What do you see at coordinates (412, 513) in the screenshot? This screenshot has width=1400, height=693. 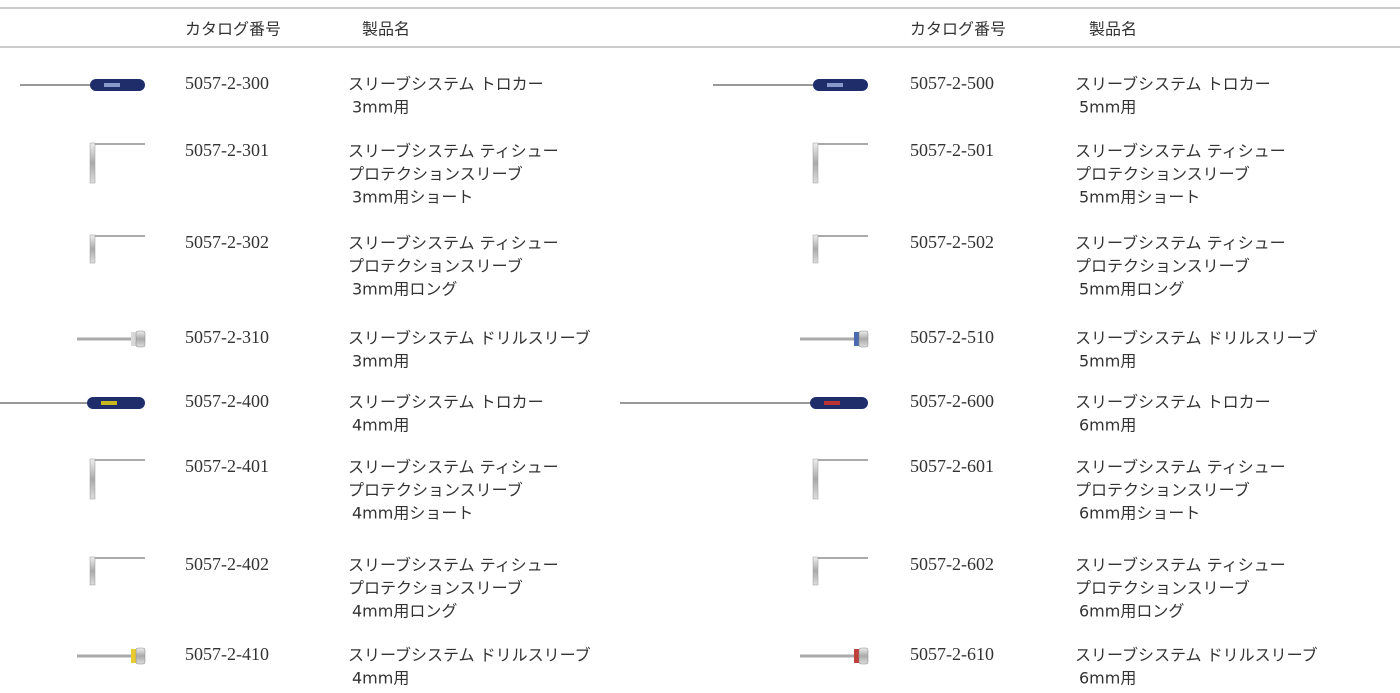 I see `product-name: 4mm用ショート` at bounding box center [412, 513].